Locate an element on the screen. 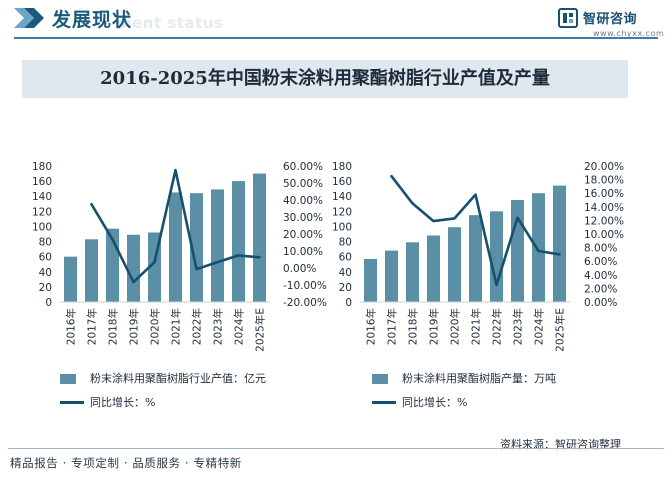  header-divider is located at coordinates (336, 38).